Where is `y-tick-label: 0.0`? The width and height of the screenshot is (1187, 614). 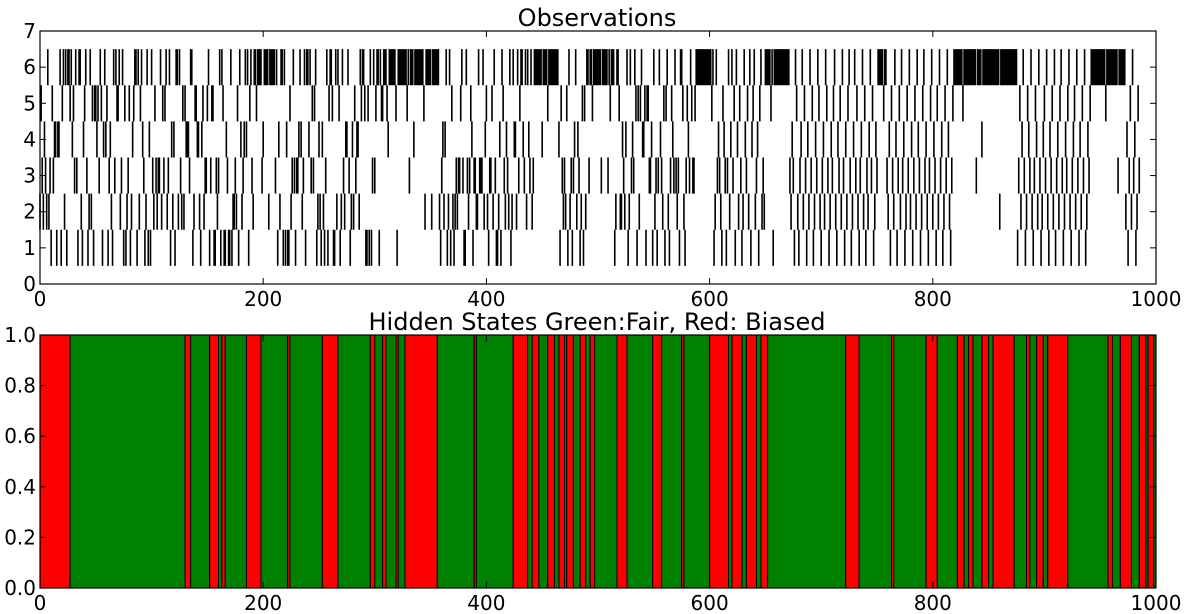 y-tick-label: 0.0 is located at coordinates (20, 588).